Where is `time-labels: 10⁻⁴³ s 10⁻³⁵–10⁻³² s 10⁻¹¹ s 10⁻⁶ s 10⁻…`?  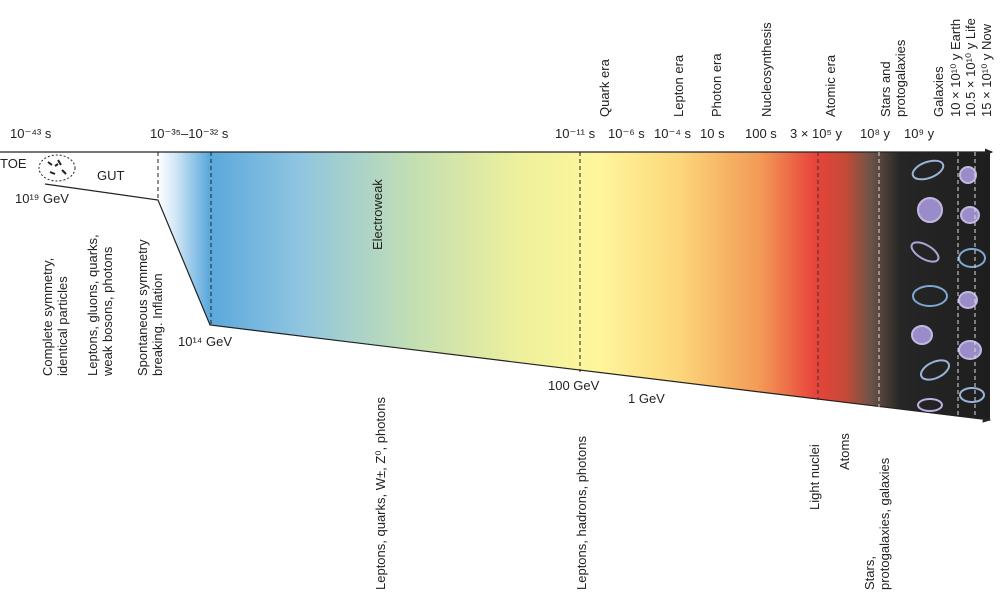 time-labels: 10⁻⁴³ s 10⁻³⁵–10⁻³² s 10⁻¹¹ s 10⁻⁶ s 10⁻… is located at coordinates (472, 133).